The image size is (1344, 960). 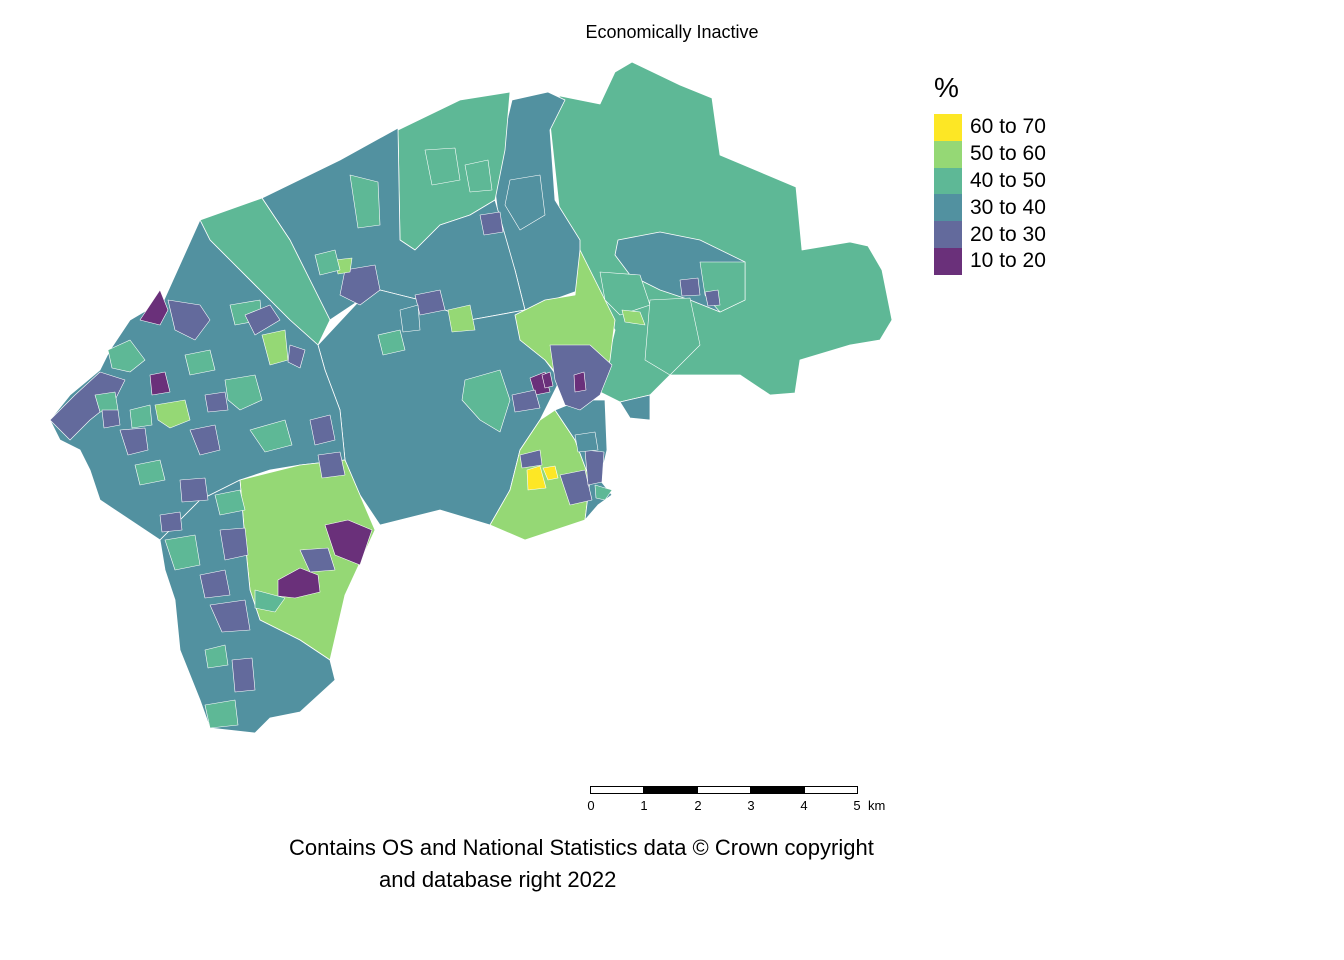 What do you see at coordinates (644, 805) in the screenshot?
I see `scale-tick: 1` at bounding box center [644, 805].